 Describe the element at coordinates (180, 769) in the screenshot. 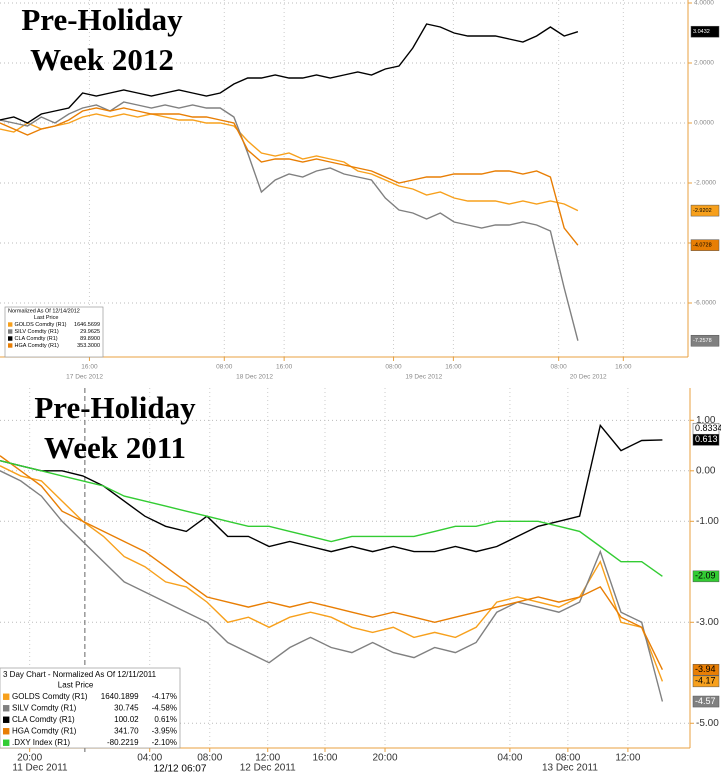

I see `cursor-label: 12/12 06:07` at that location.